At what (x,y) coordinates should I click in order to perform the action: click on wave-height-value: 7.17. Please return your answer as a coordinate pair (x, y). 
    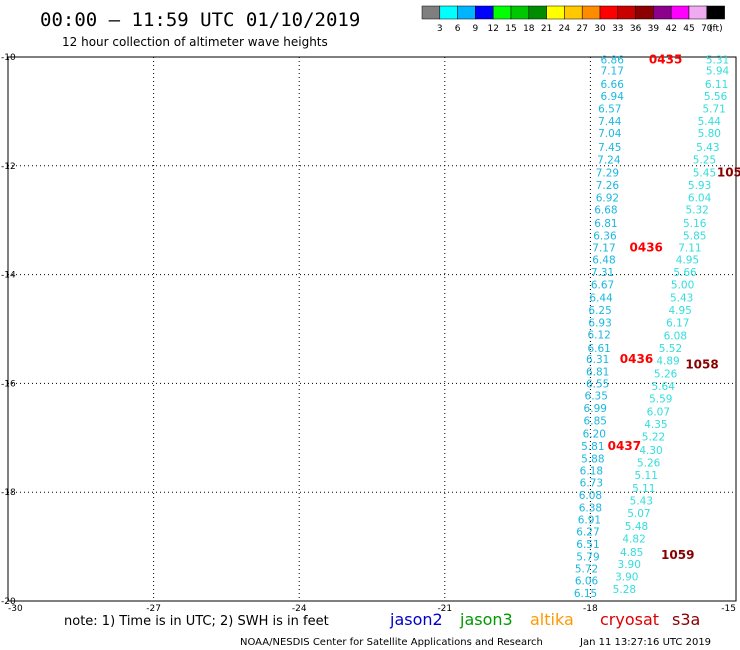
    Looking at the image, I should click on (603, 248).